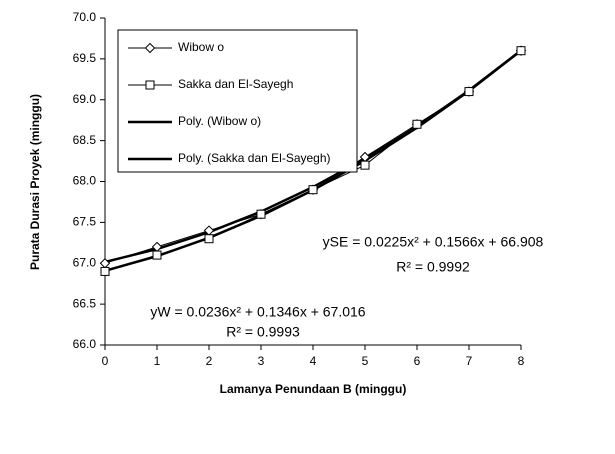  Describe the element at coordinates (433, 242) in the screenshot. I see `trendline-equation: ySE = 0.0225x² + 0.1566x + 66.908` at that location.